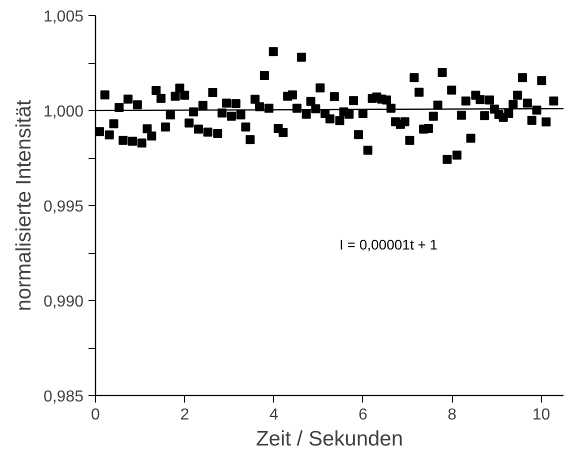 The height and width of the screenshot is (475, 583). I want to click on x-tick-label: 4, so click(273, 415).